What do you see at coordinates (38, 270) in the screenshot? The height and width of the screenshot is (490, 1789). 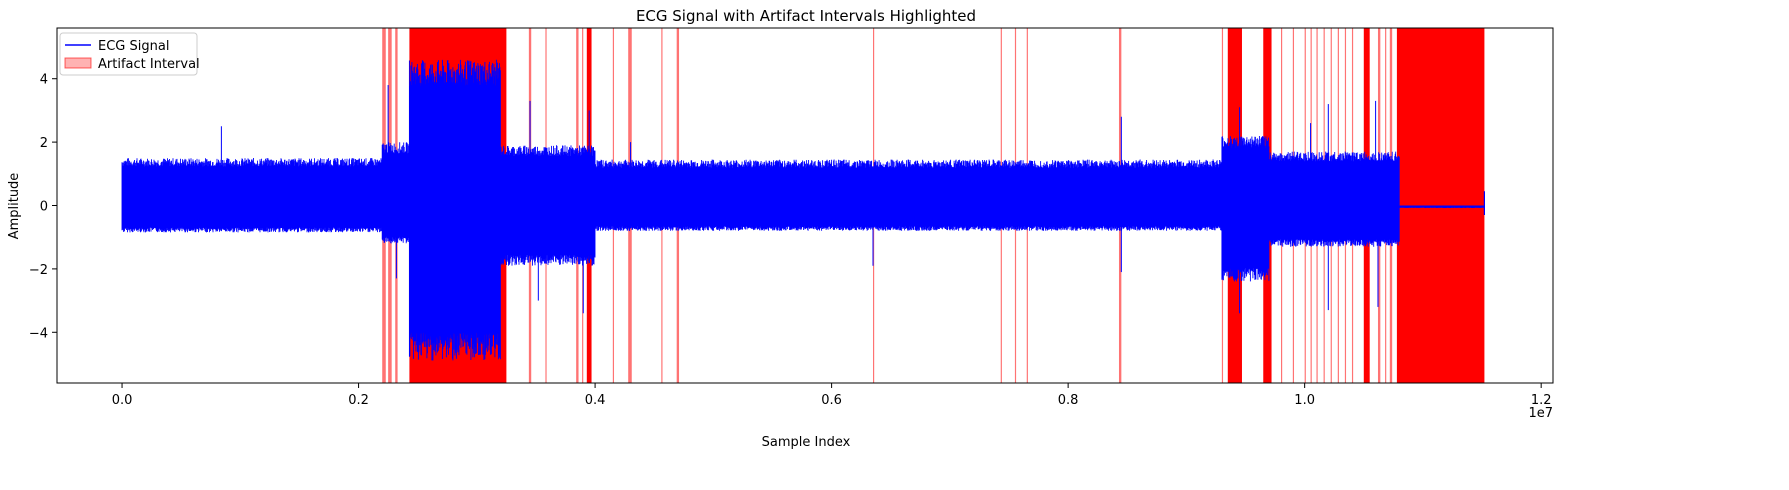 I see `y-tick-label: −2` at bounding box center [38, 270].